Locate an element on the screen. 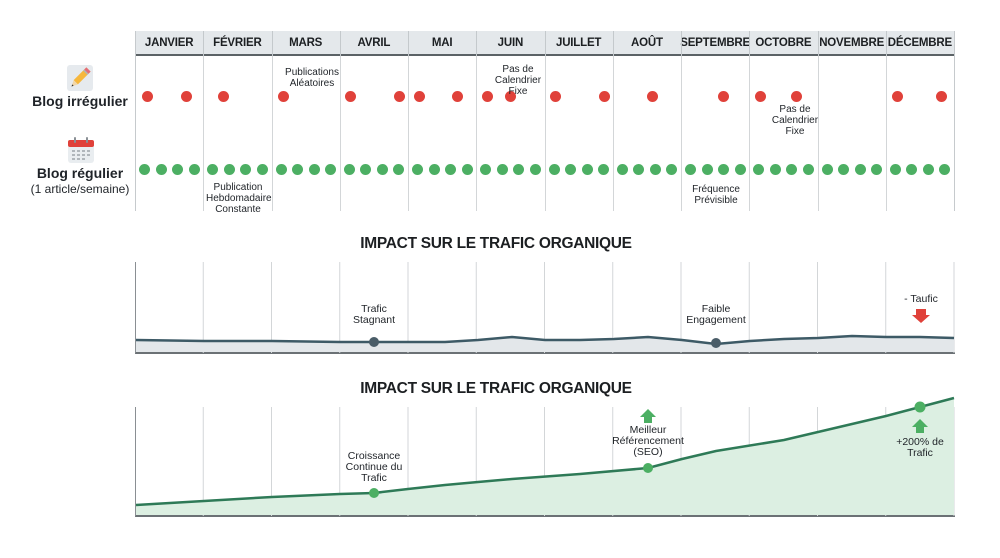 The height and width of the screenshot is (558, 1000). impact-title-irregular: IMPACT SUR LE TRAFIC ORGANIQUE is located at coordinates (496, 243).